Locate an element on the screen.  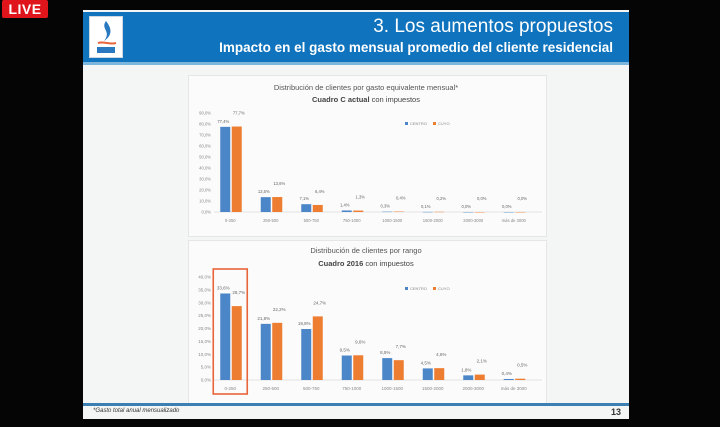
logo is located at coordinates (106, 37).